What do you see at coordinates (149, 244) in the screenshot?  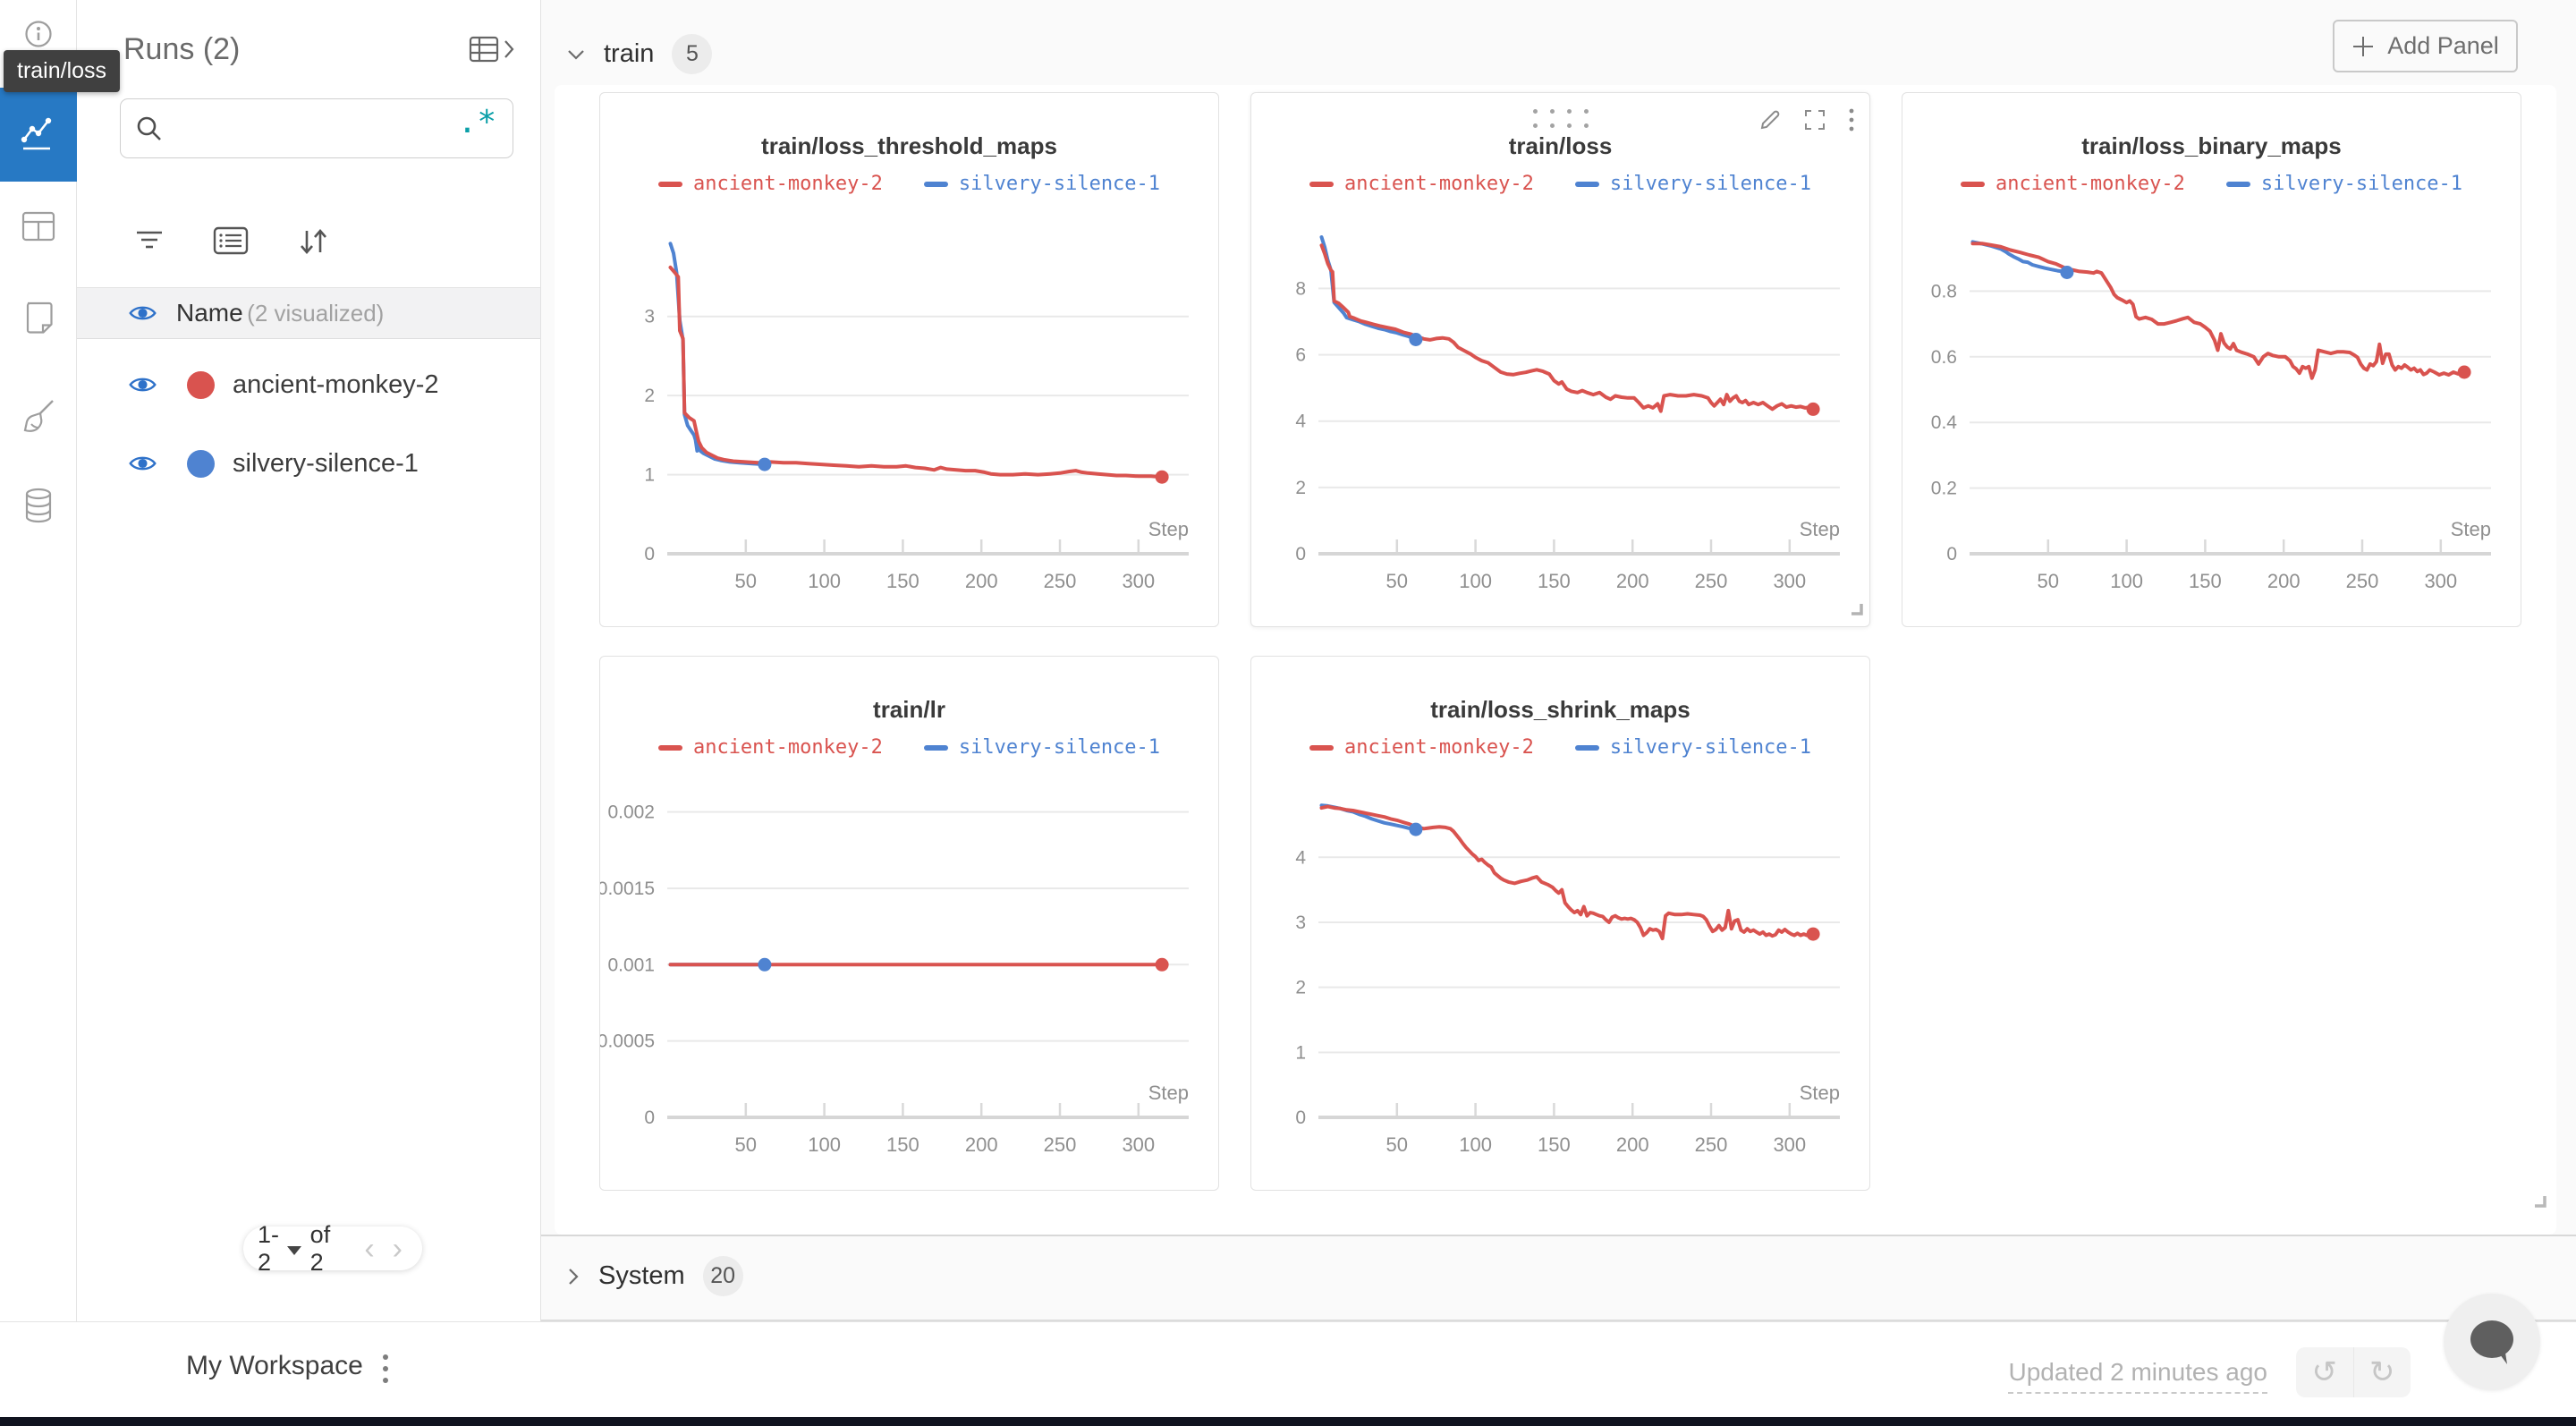 I see `filter-icon` at bounding box center [149, 244].